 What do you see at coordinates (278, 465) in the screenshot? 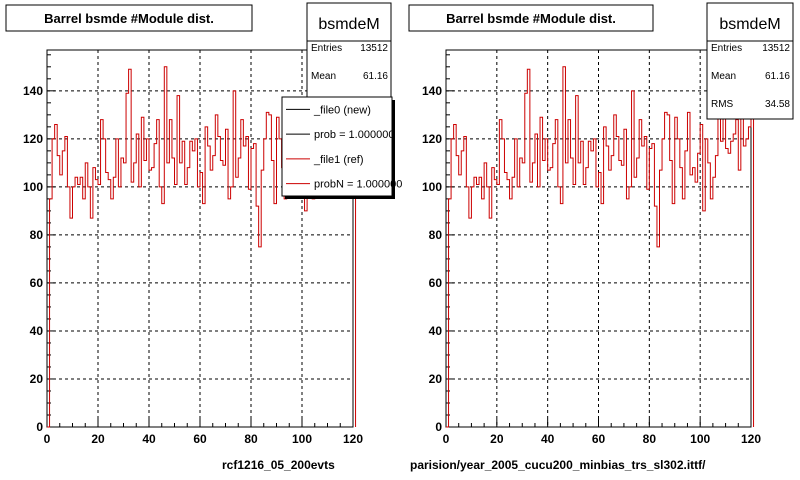
I see `footer-label: rcf1216_05_200evts` at bounding box center [278, 465].